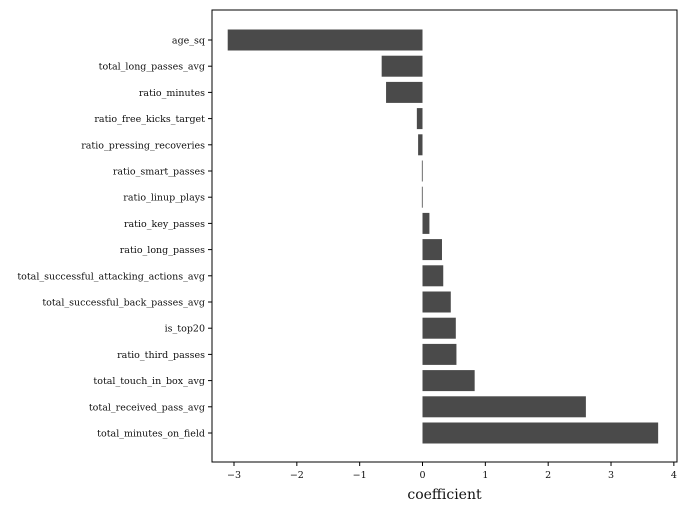 Image resolution: width=687 pixels, height=511 pixels. Describe the element at coordinates (147, 407) in the screenshot. I see `y-tick-label: total_received_pass_avg` at that location.